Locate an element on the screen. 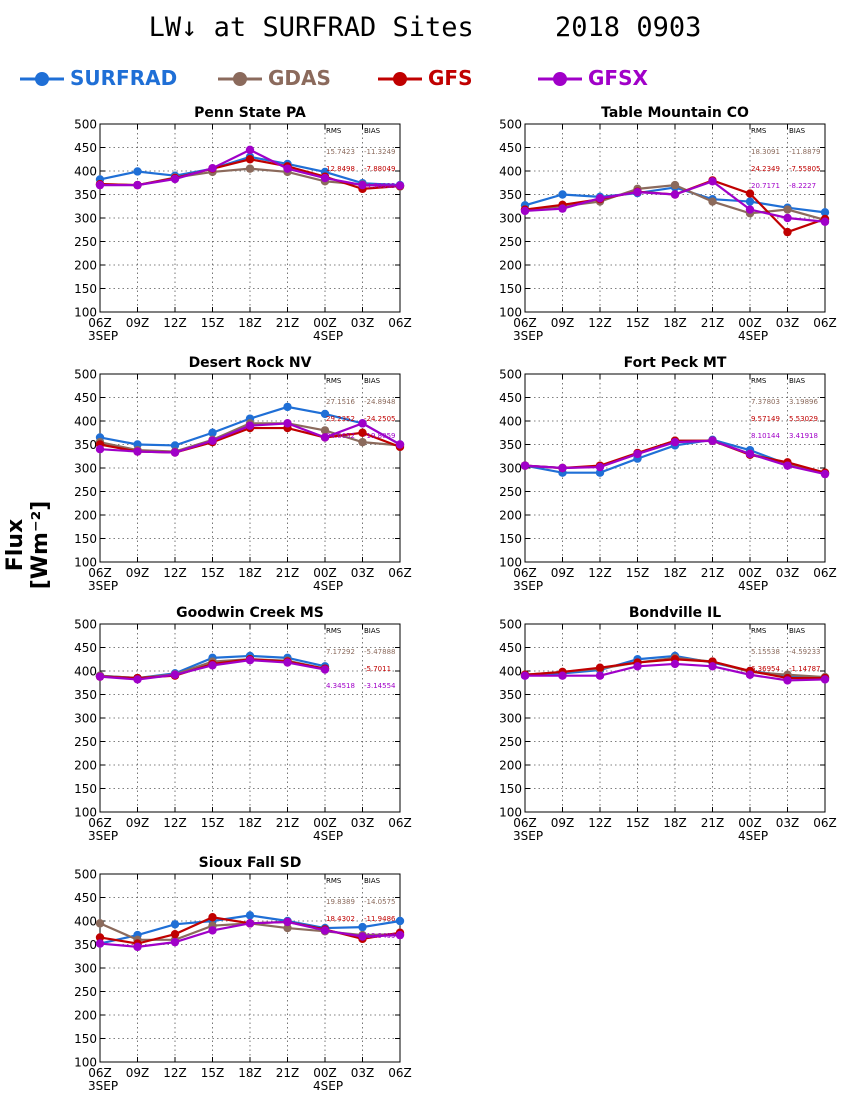  legend: SURFRAD GDAS GFS GFSX is located at coordinates (428, 80).